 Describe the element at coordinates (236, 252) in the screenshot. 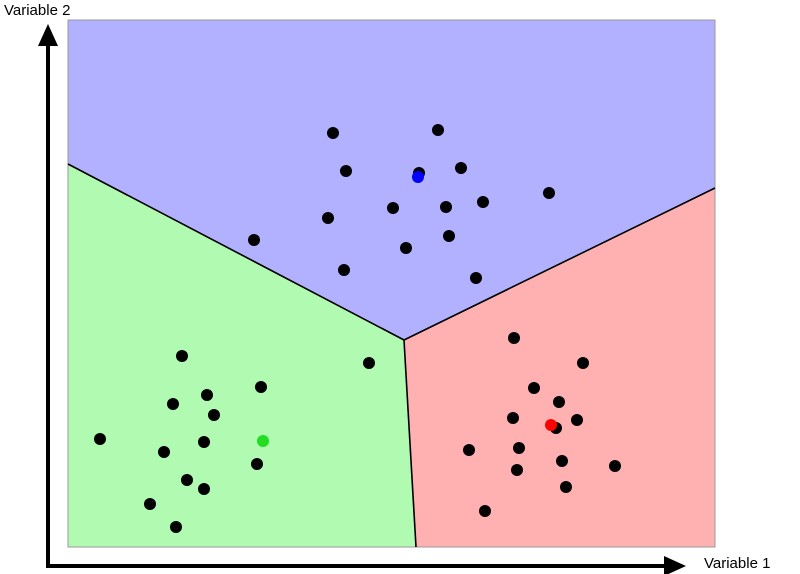

I see `boundary-left-top` at that location.